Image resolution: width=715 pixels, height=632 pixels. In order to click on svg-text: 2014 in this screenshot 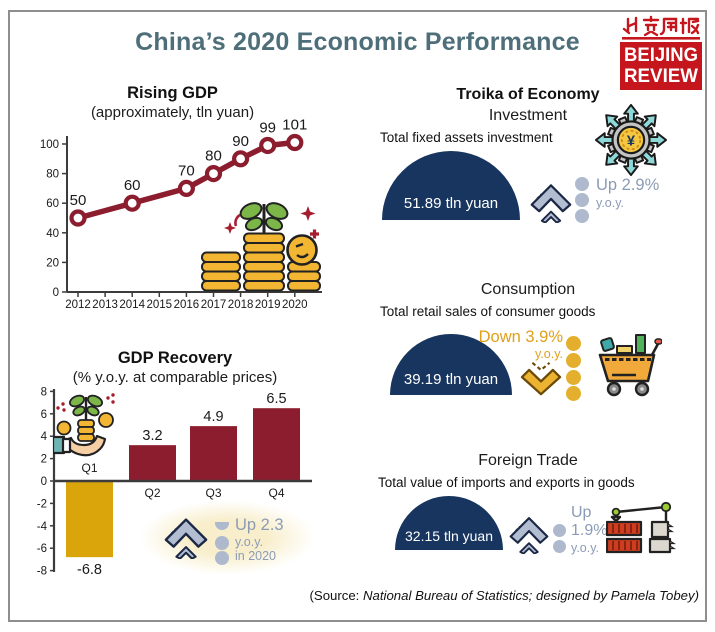, I will do `click(132, 305)`.